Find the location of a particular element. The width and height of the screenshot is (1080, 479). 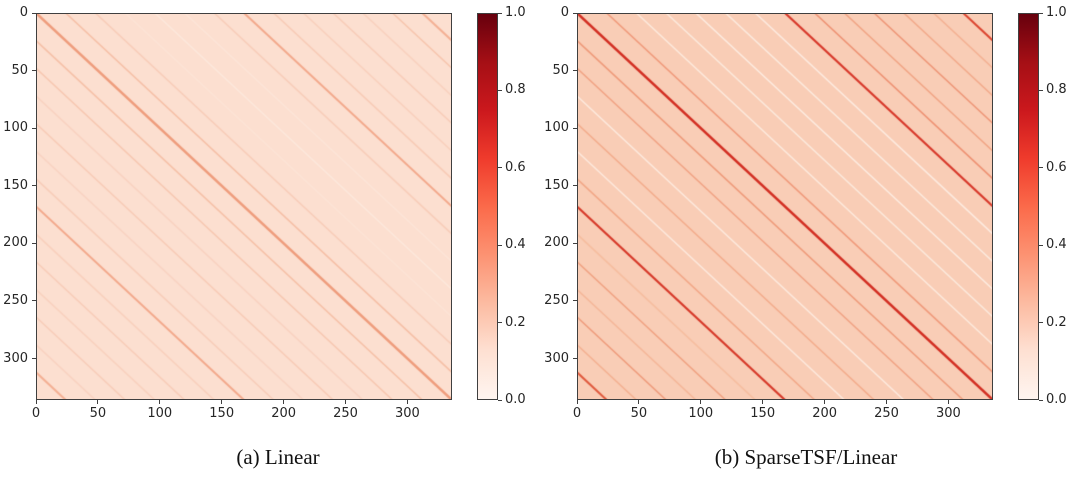

colorbar-a is located at coordinates (487, 206).